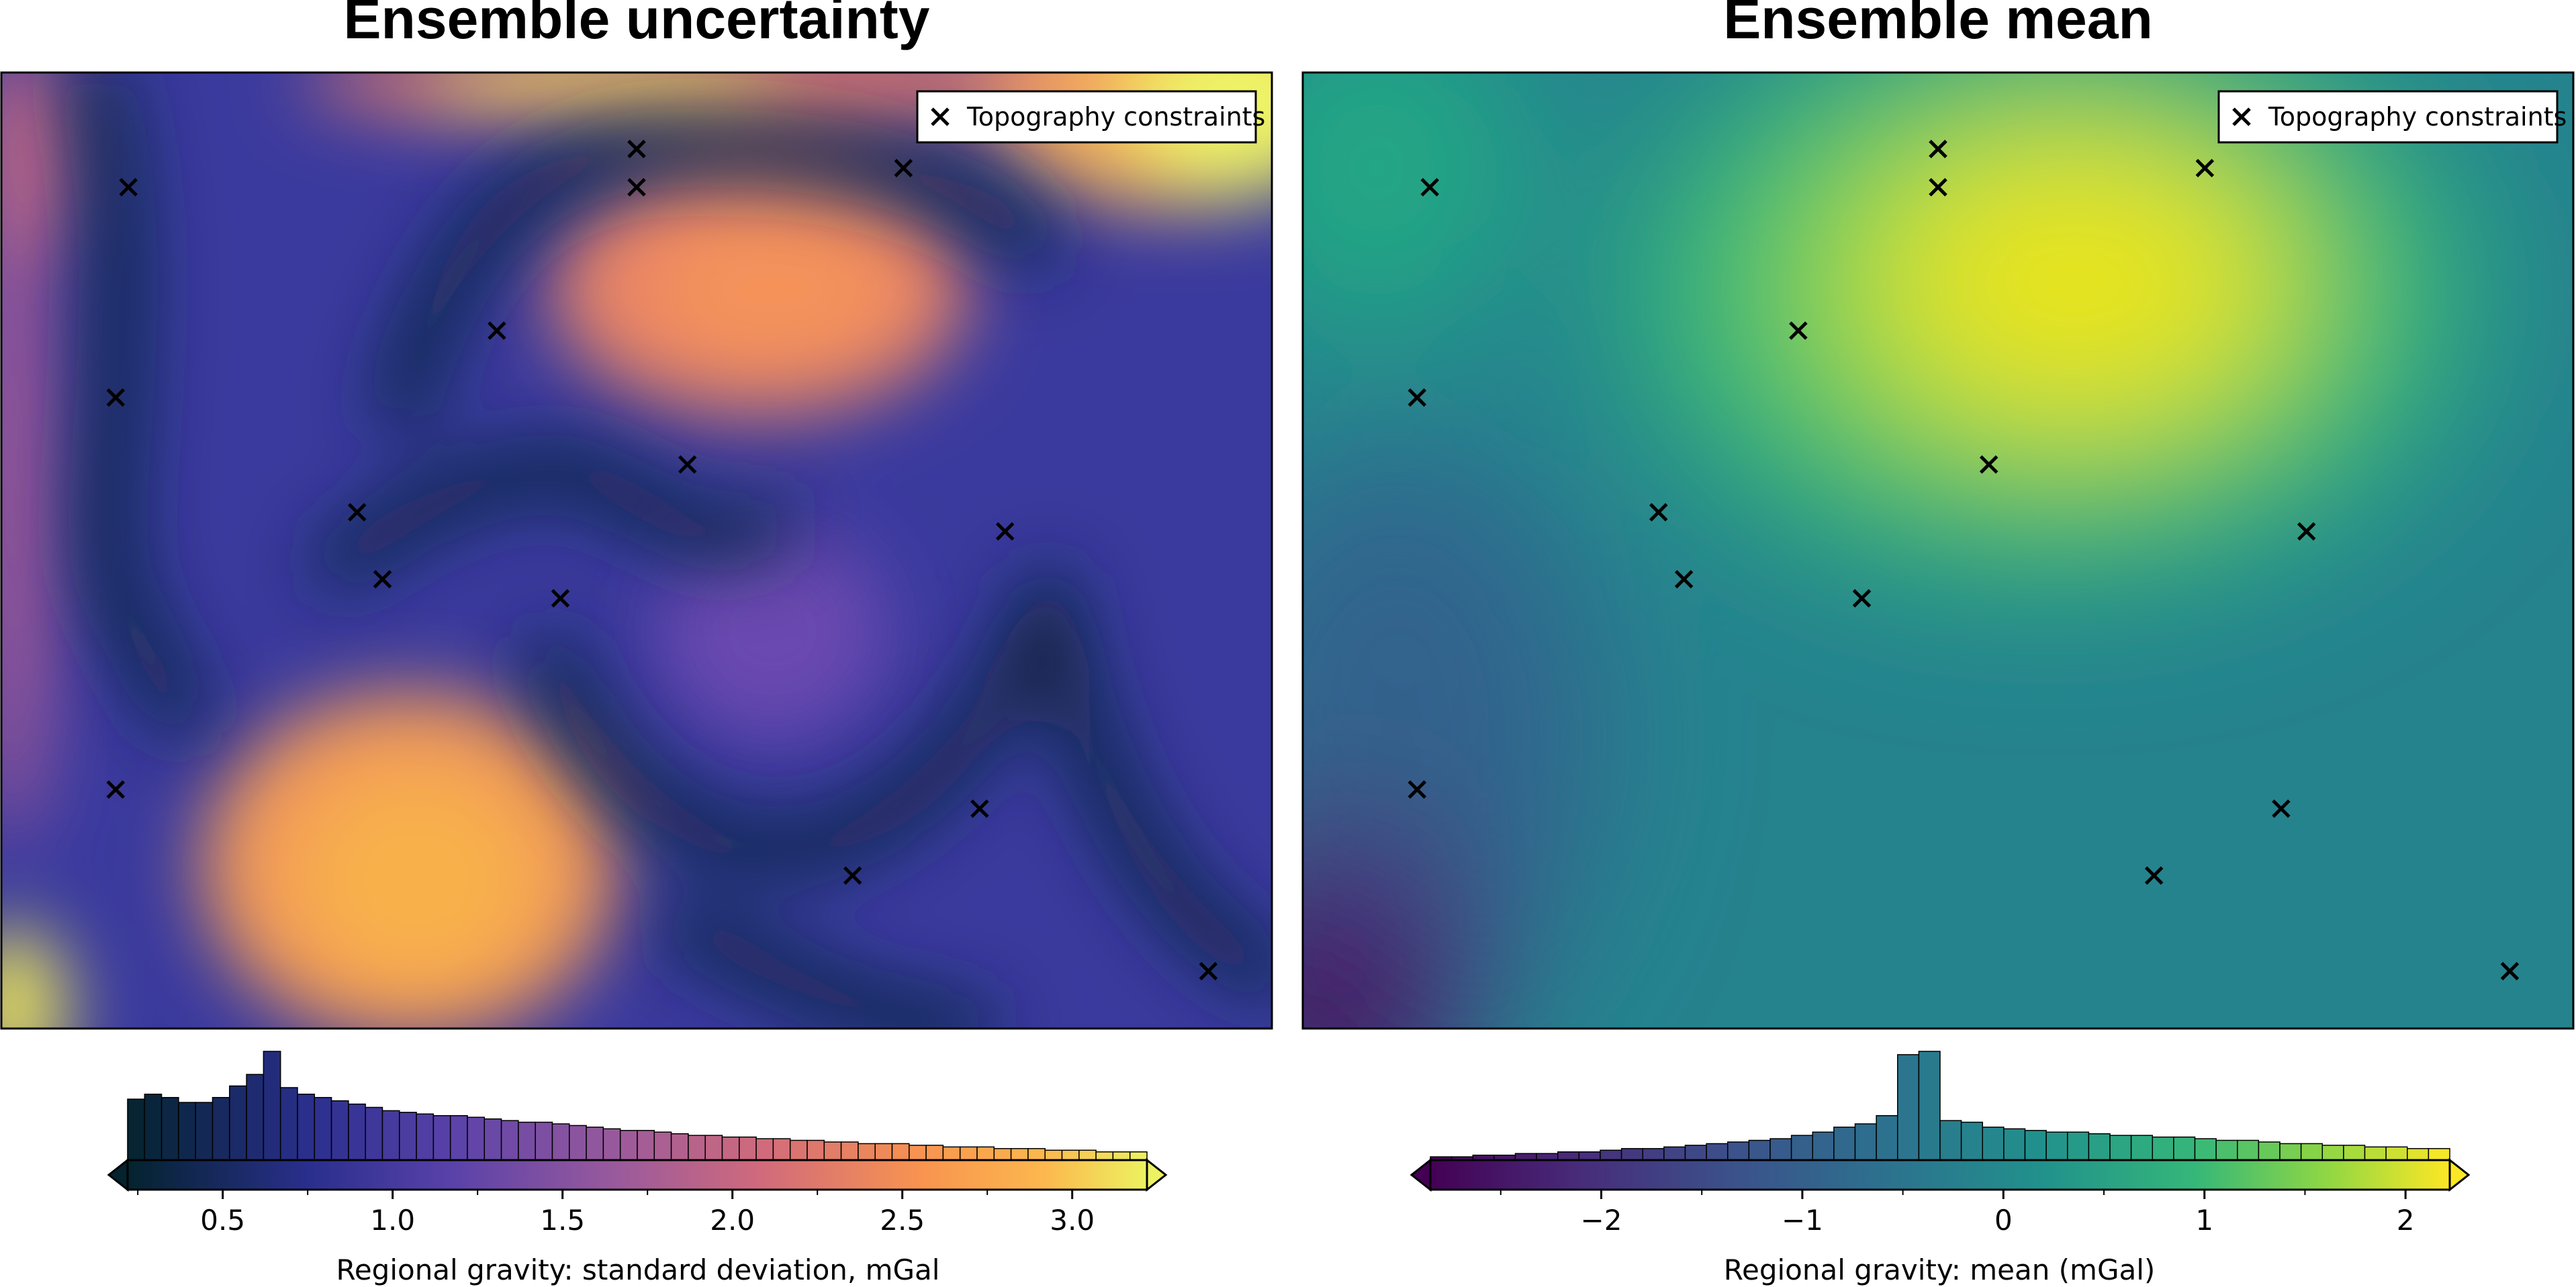 The height and width of the screenshot is (1287, 2576). Describe the element at coordinates (1072, 1221) in the screenshot. I see `left-colorbar-tick-label: 3.0` at that location.